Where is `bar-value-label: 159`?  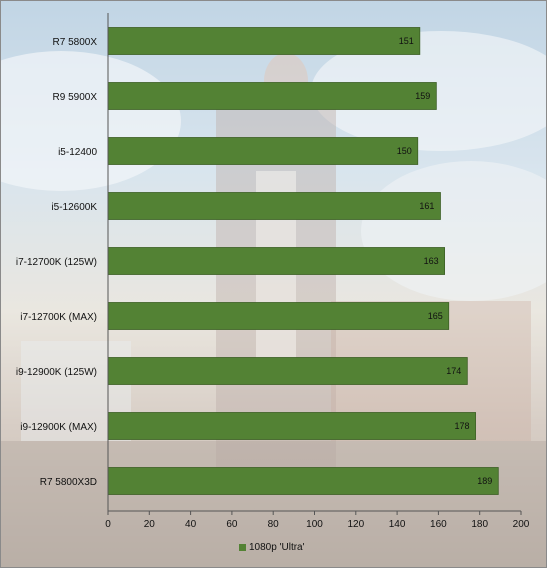
bar-value-label: 159 is located at coordinates (422, 96).